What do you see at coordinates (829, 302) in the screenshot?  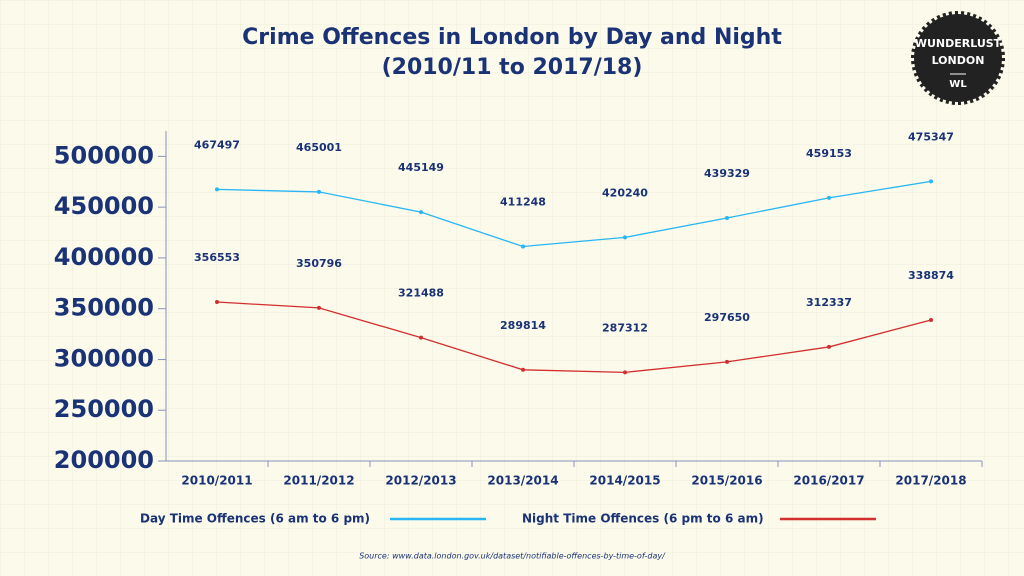 I see `data-label: 312337` at bounding box center [829, 302].